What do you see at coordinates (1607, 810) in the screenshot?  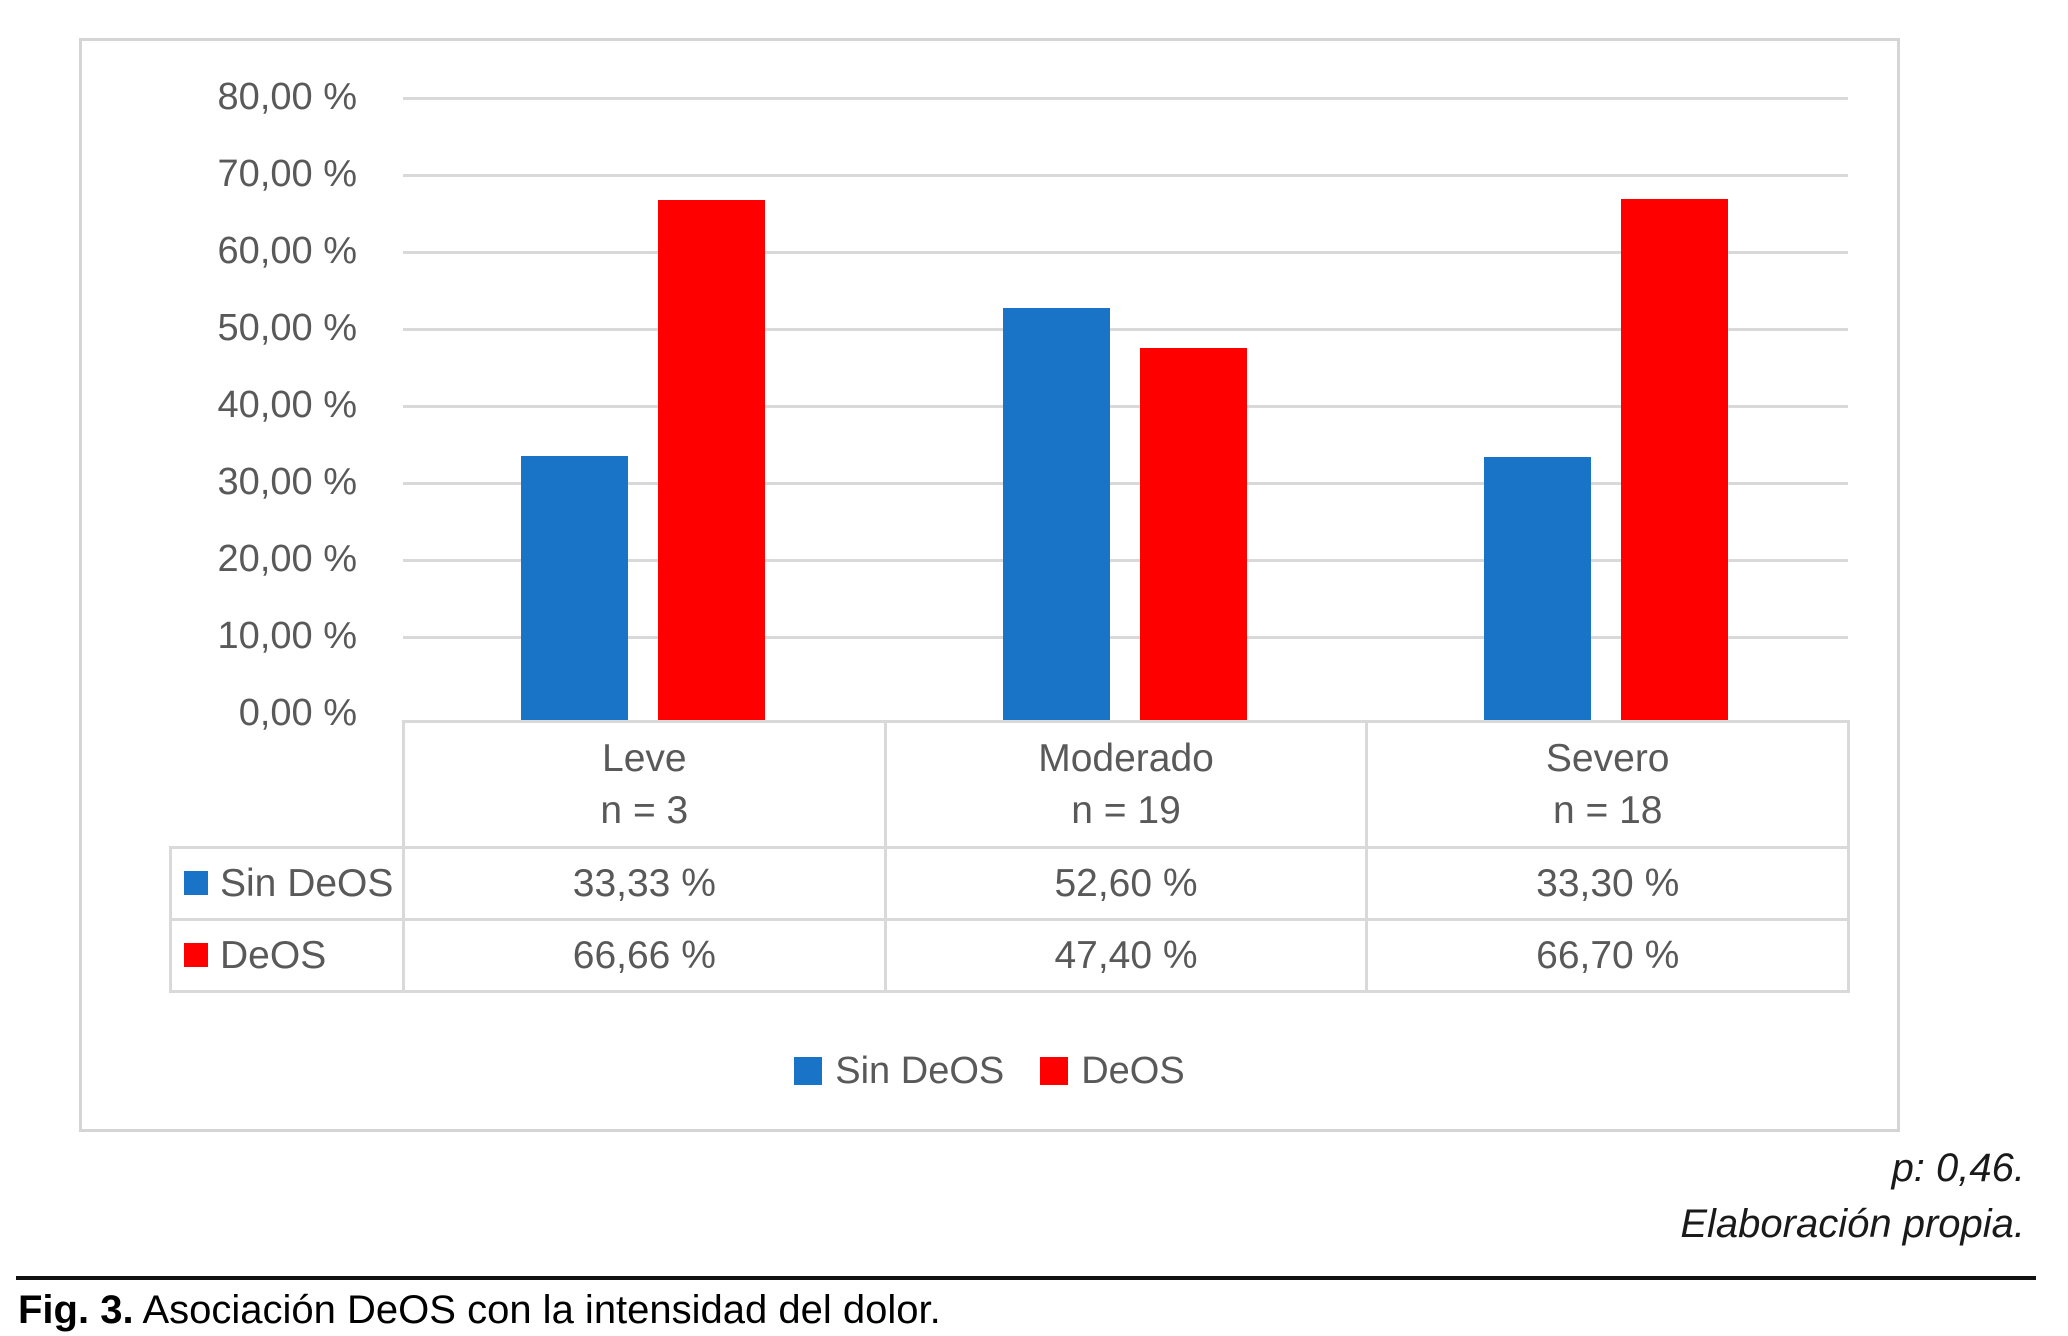 I see `category-count: n = 18` at bounding box center [1607, 810].